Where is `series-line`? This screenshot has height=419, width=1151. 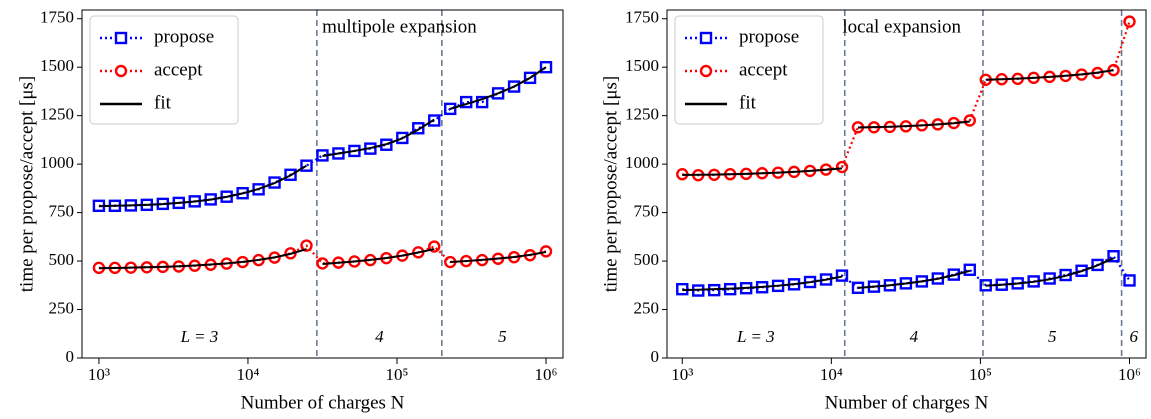 series-line is located at coordinates (906, 273).